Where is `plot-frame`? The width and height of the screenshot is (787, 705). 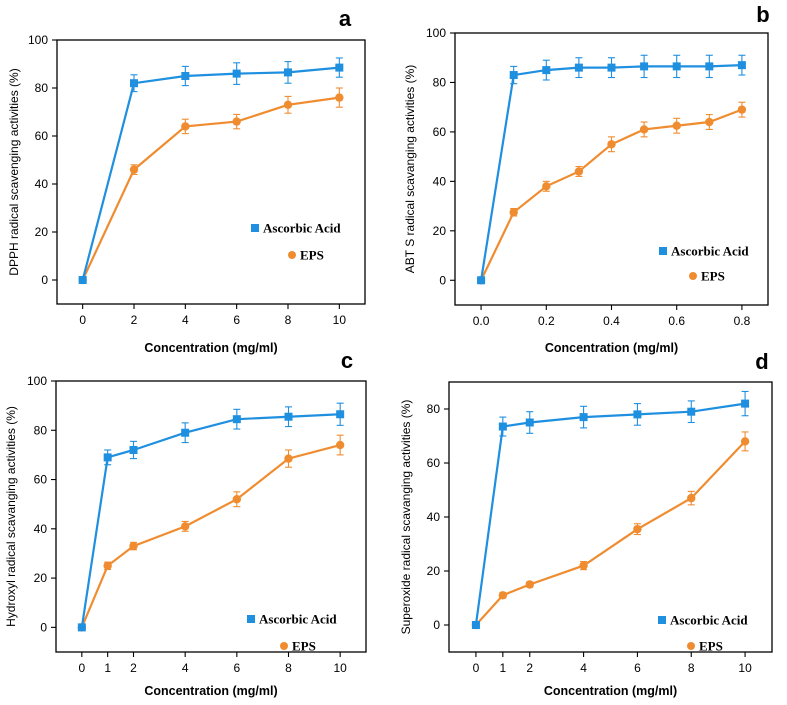
plot-frame is located at coordinates (211, 172).